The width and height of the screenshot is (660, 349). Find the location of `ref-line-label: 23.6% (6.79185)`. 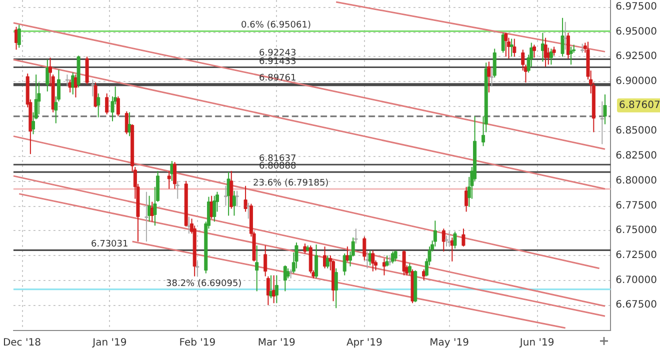

ref-line-label: 23.6% (6.79185) is located at coordinates (291, 183).